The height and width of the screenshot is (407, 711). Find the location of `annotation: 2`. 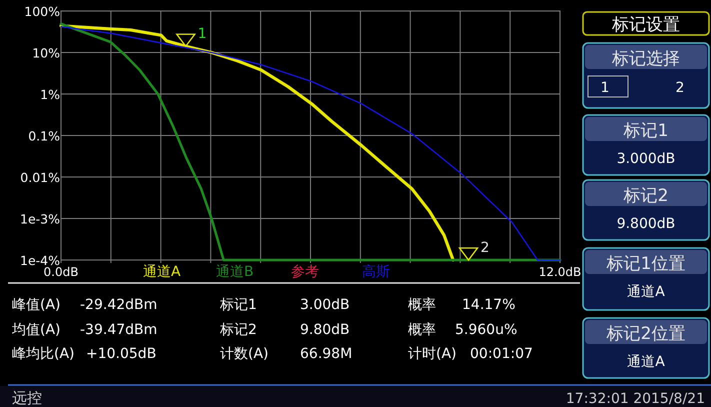

annotation: 2 is located at coordinates (485, 248).